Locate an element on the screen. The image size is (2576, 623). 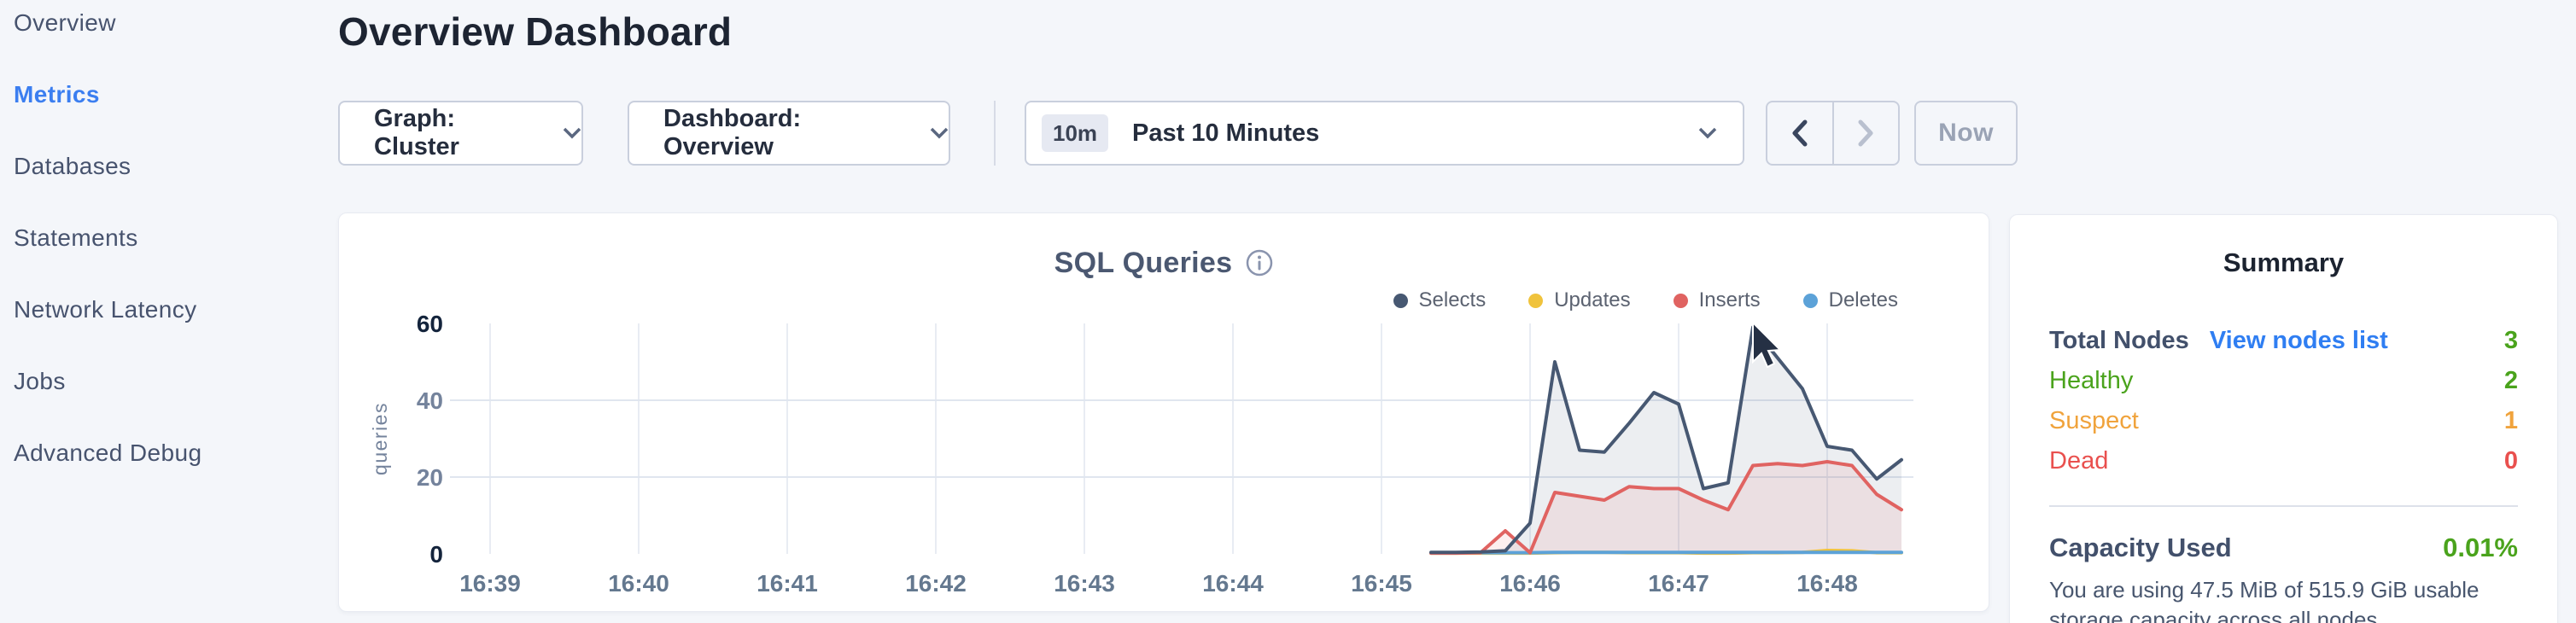
now-button: Now is located at coordinates (1966, 133).